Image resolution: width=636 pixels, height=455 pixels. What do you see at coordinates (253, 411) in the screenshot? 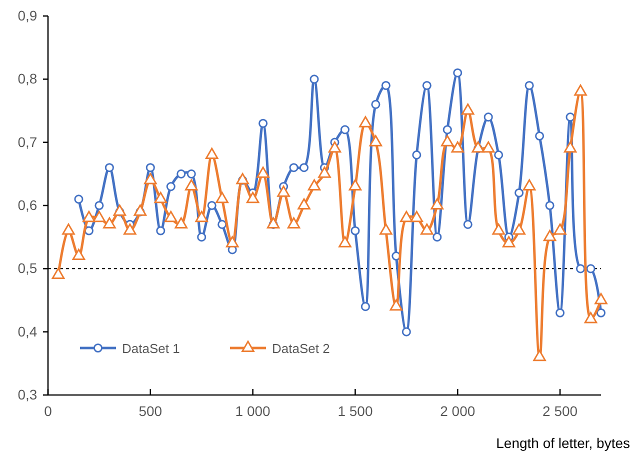
I see `x-tick-label: 1 000` at bounding box center [253, 411].